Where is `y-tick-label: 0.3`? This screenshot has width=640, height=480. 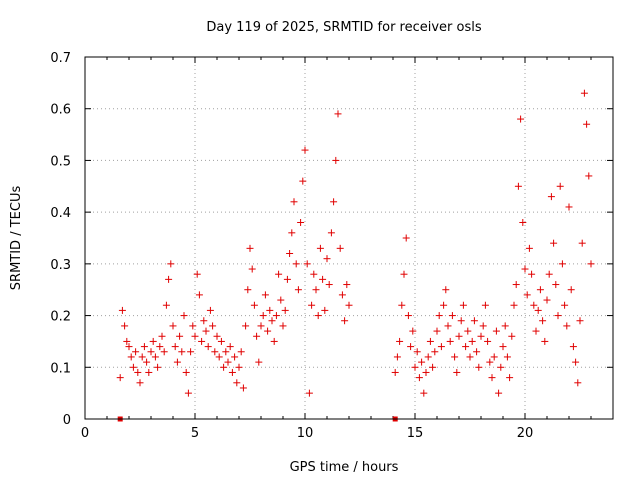 y-tick-label: 0.3 is located at coordinates (60, 265).